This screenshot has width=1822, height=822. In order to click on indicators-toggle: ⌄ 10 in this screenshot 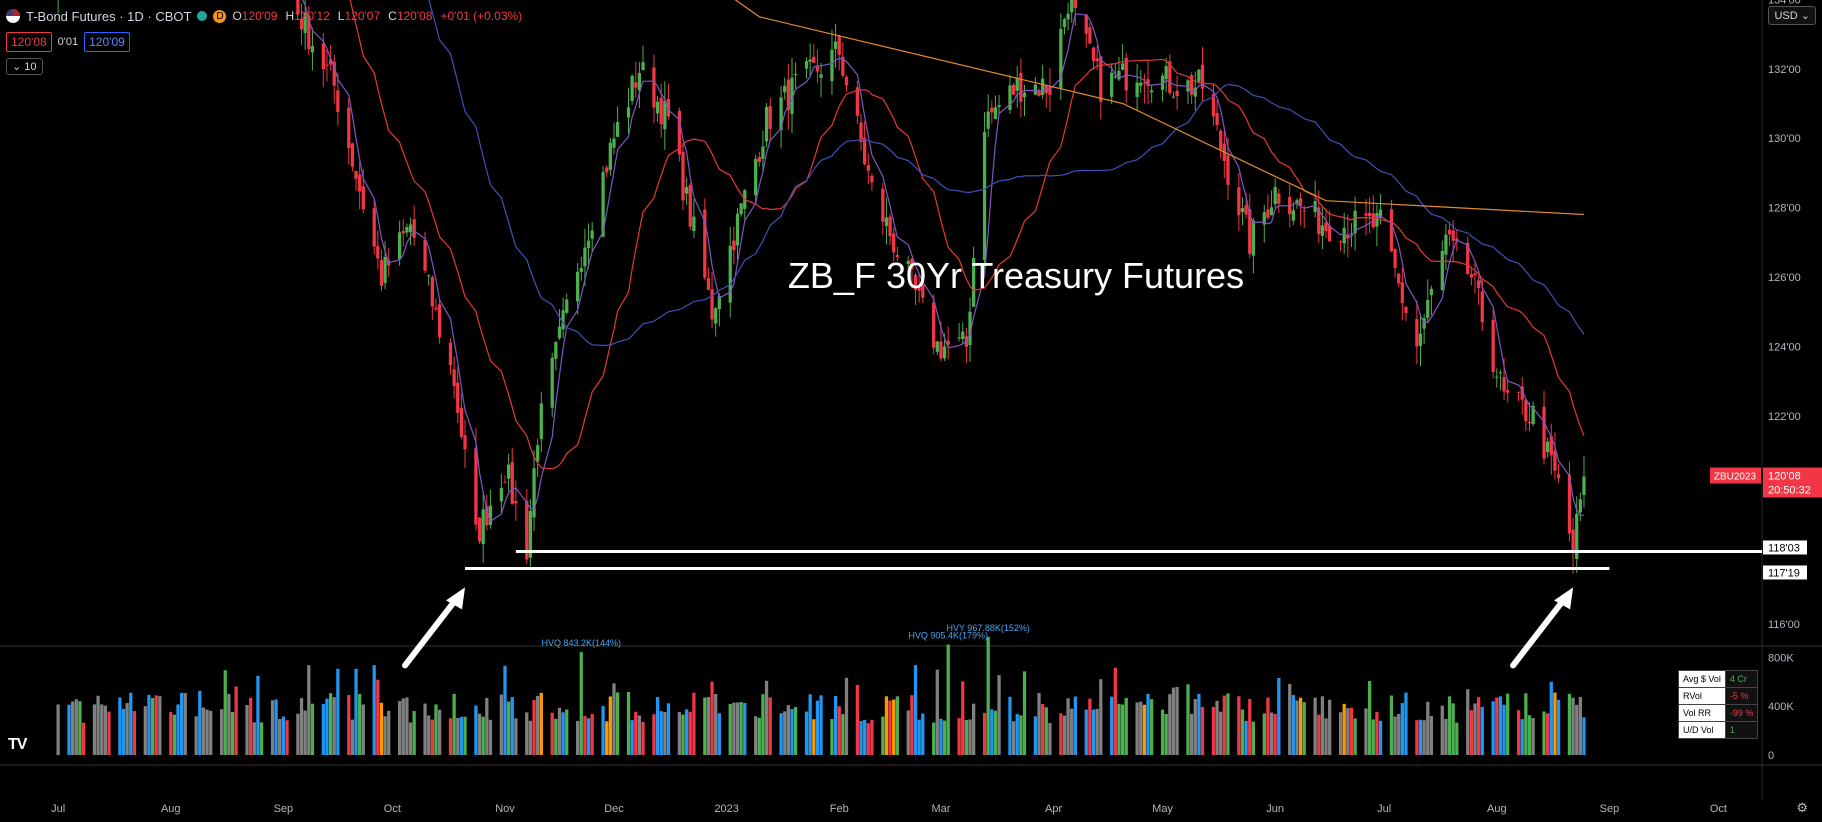, I will do `click(24, 66)`.